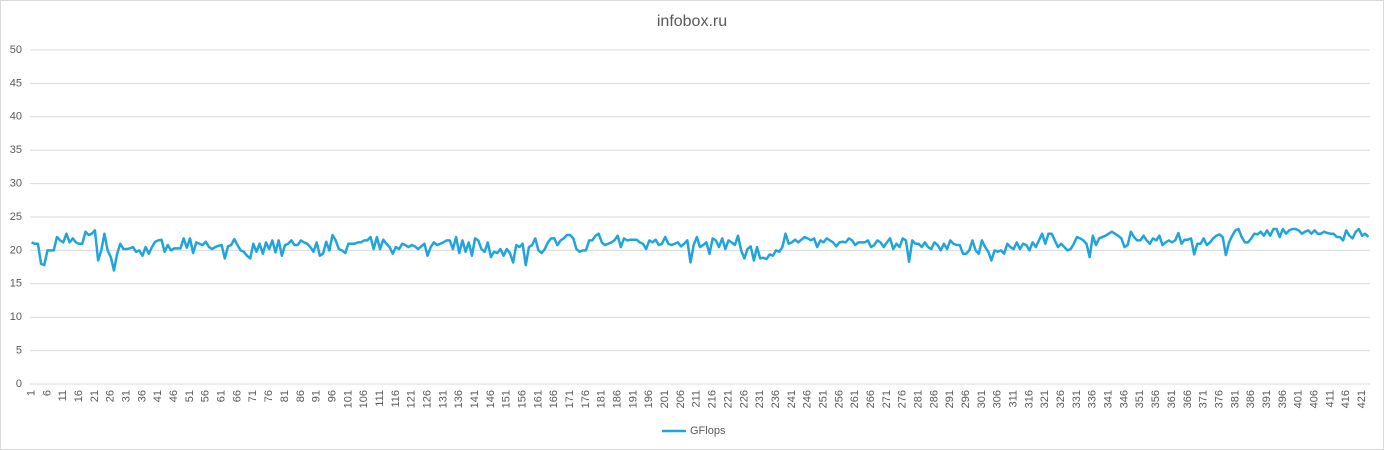 The image size is (1384, 450). What do you see at coordinates (190, 396) in the screenshot?
I see `x-tick-label: 51` at bounding box center [190, 396].